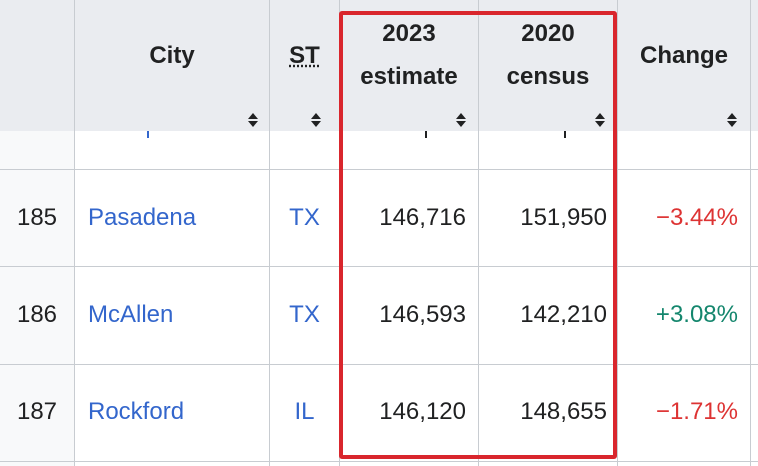 The height and width of the screenshot is (466, 758). Describe the element at coordinates (696, 411) in the screenshot. I see `change-cell: −1.71%` at that location.